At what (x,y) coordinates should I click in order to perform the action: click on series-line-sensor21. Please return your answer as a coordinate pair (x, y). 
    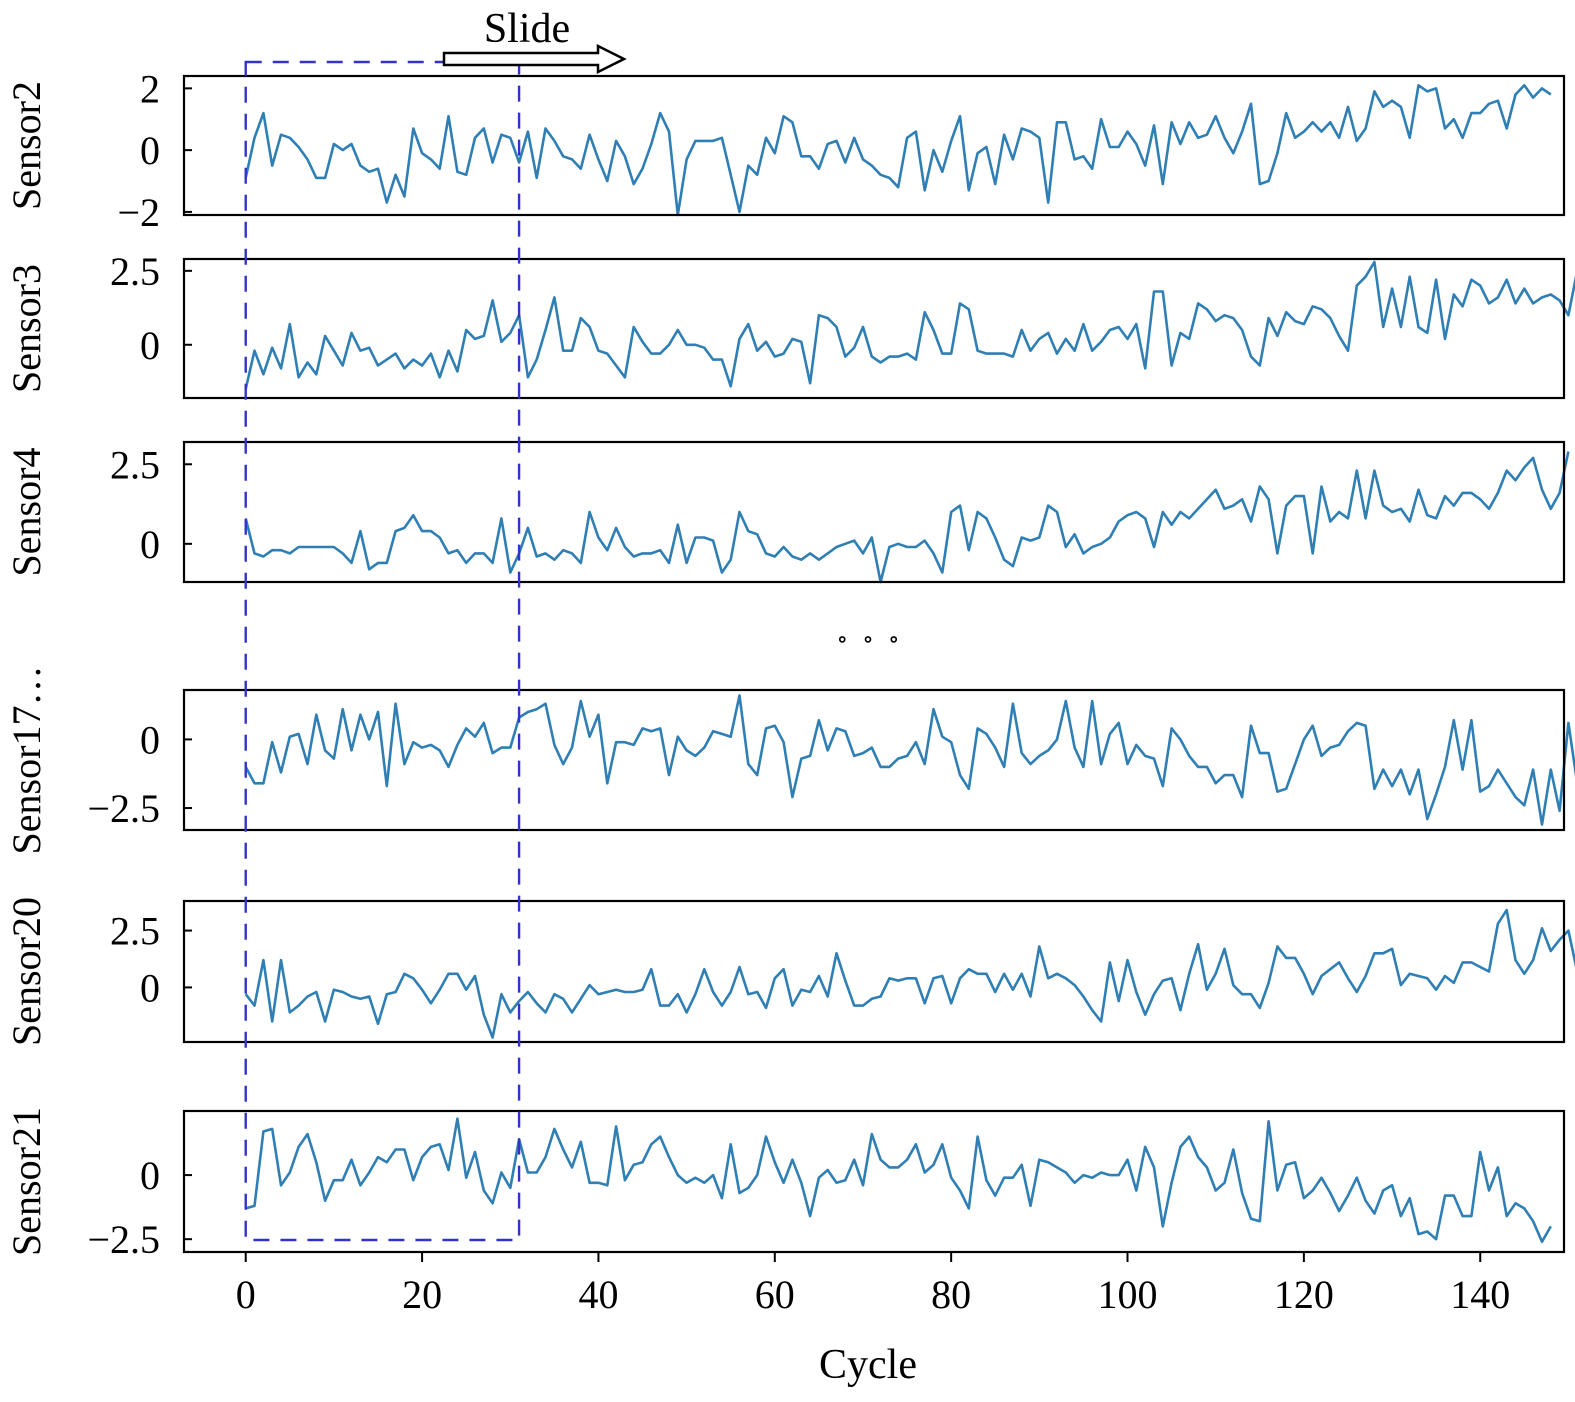
    Looking at the image, I should click on (898, 1180).